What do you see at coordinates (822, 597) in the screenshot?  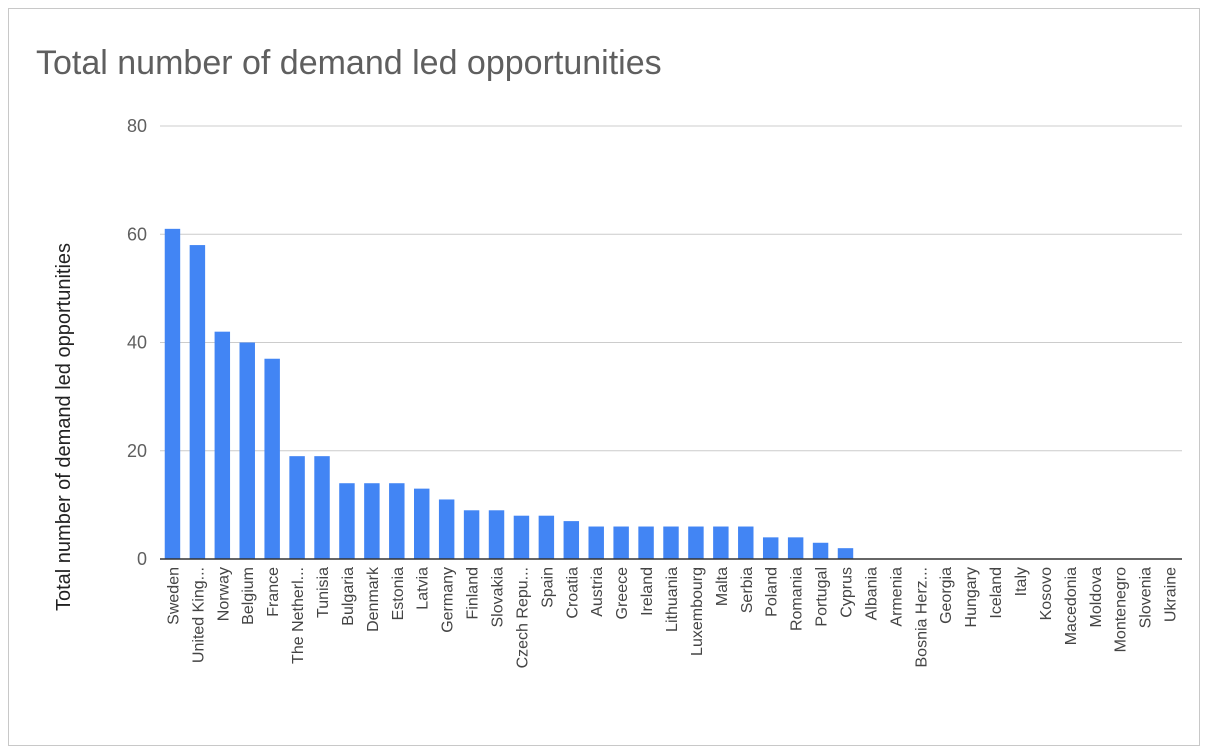 I see `category-label: Portugal` at bounding box center [822, 597].